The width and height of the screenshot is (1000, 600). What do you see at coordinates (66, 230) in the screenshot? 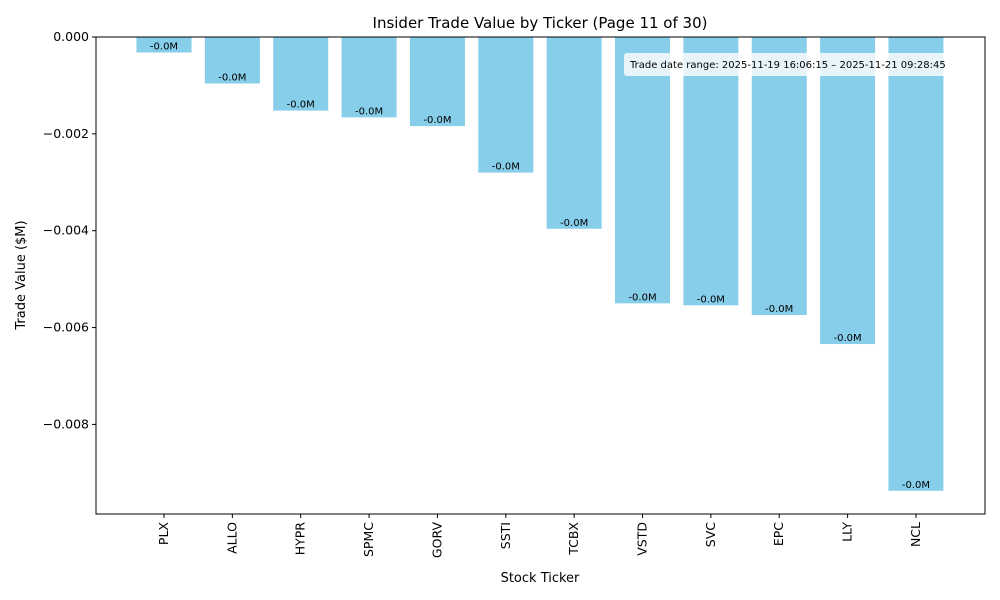
I see `y-tick-label: −0.004` at bounding box center [66, 230].